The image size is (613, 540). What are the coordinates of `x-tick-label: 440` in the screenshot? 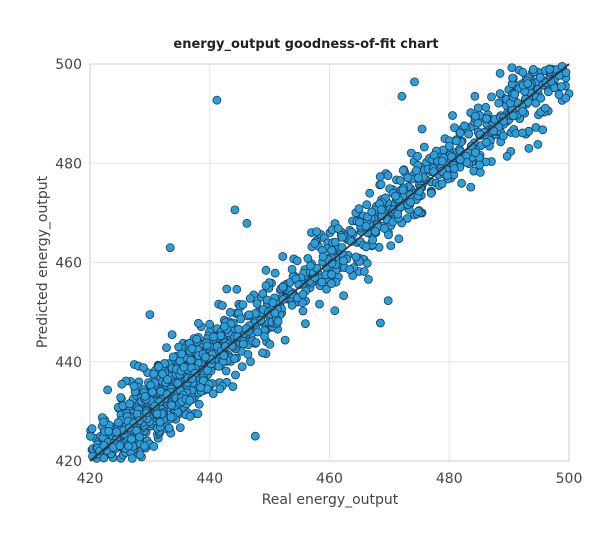 It's located at (209, 479).